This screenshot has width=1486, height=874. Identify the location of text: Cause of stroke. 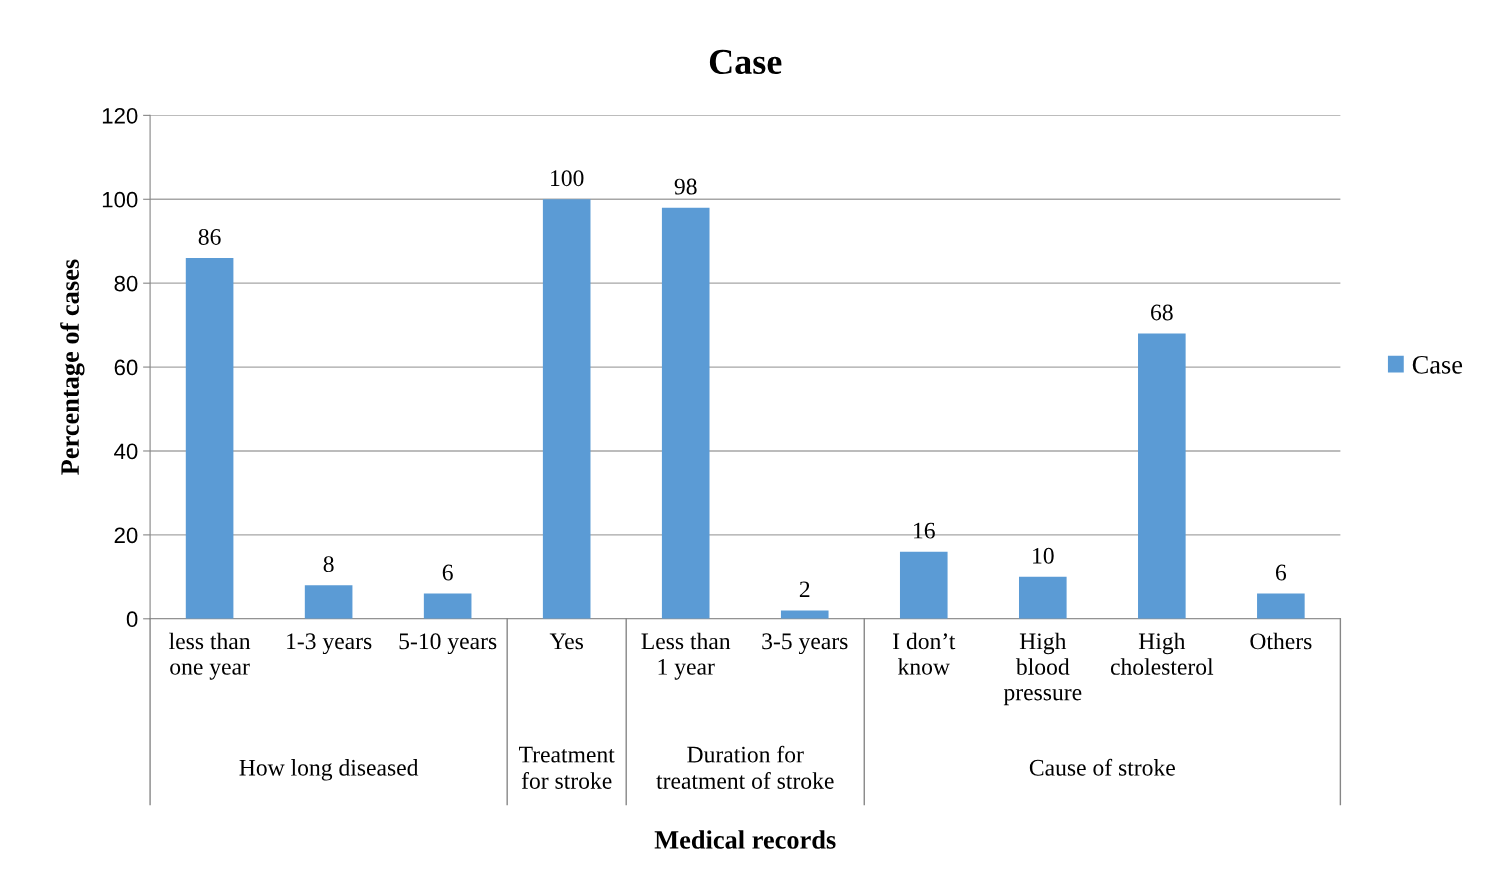
(1102, 767).